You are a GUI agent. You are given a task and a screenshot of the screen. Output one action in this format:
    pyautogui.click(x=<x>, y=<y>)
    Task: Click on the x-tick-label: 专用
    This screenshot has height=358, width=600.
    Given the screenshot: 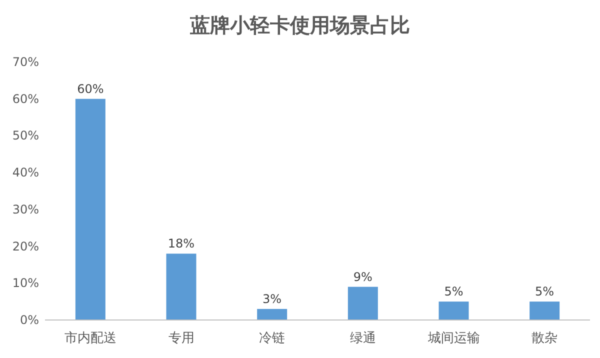 What is the action you would take?
    pyautogui.click(x=181, y=338)
    